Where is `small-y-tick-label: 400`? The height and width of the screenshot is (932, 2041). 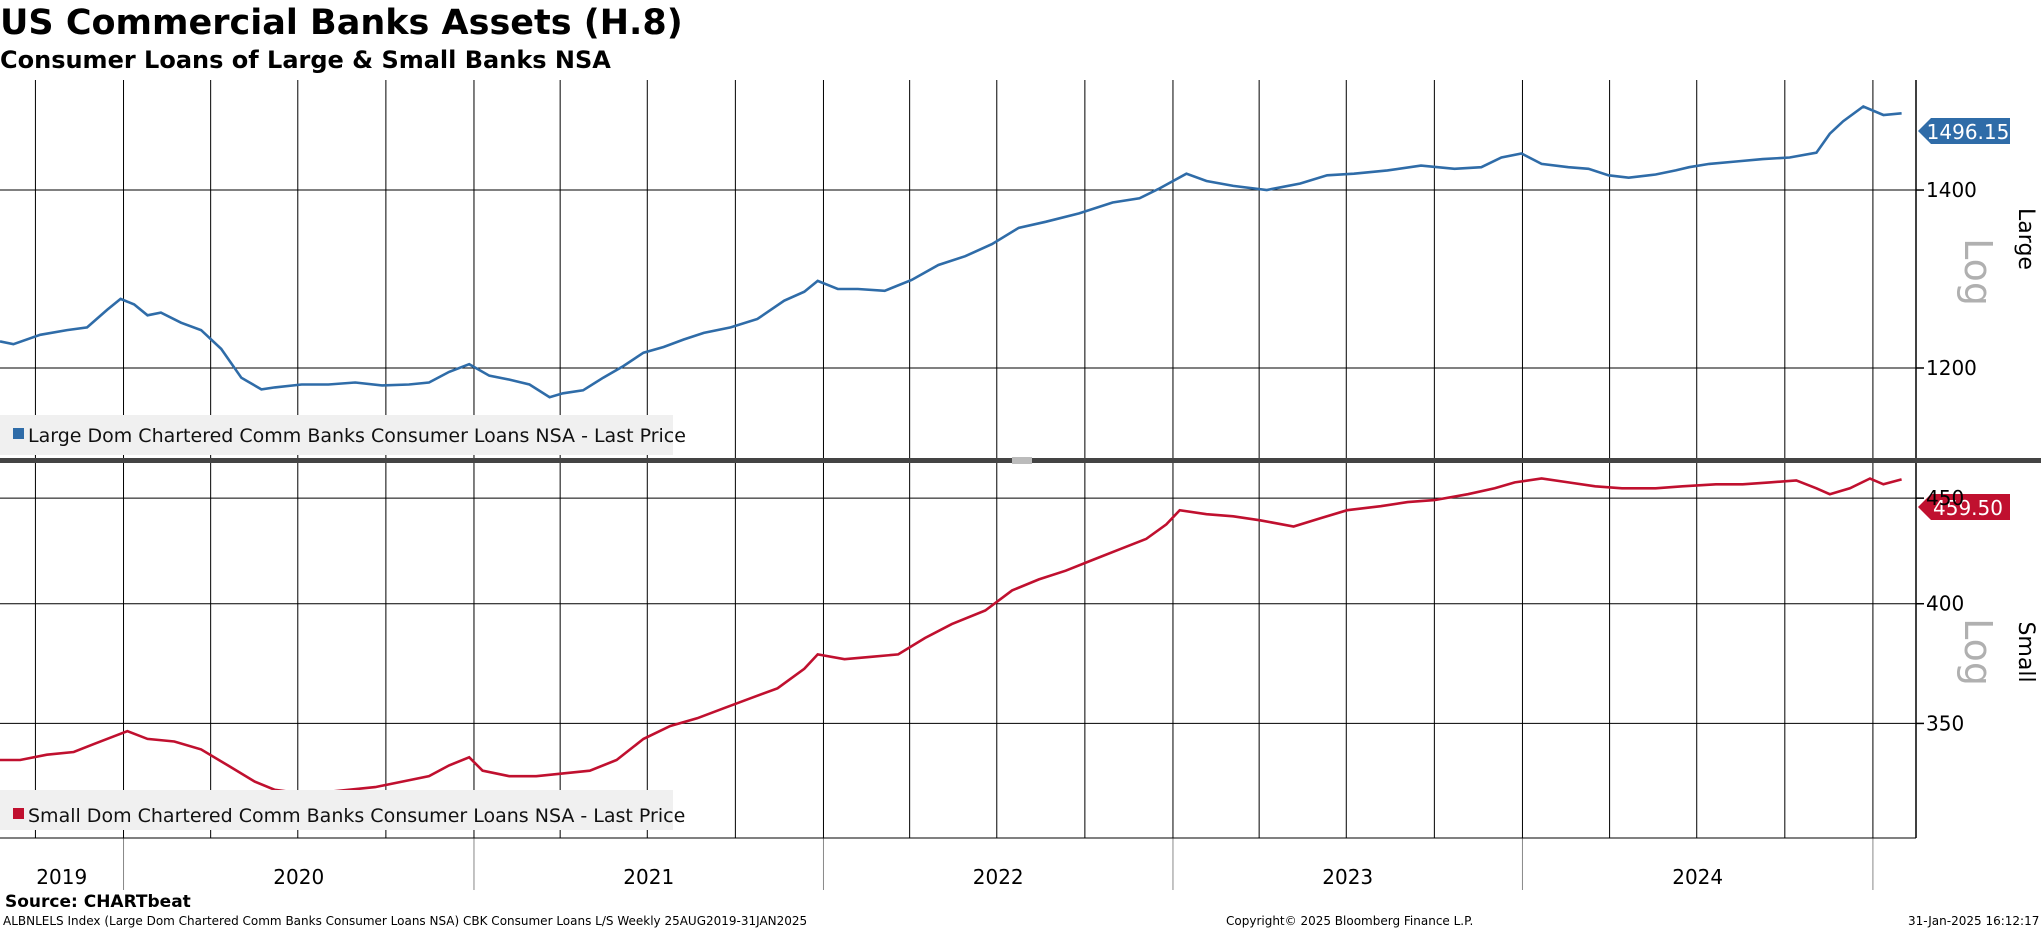
small-y-tick-label: 400 is located at coordinates (1945, 604).